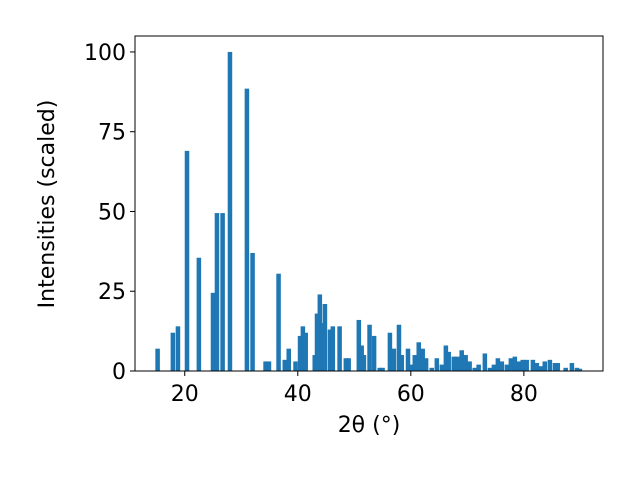 The height and width of the screenshot is (480, 640). What do you see at coordinates (105, 53) in the screenshot?
I see `y-tick-label: 100` at bounding box center [105, 53].